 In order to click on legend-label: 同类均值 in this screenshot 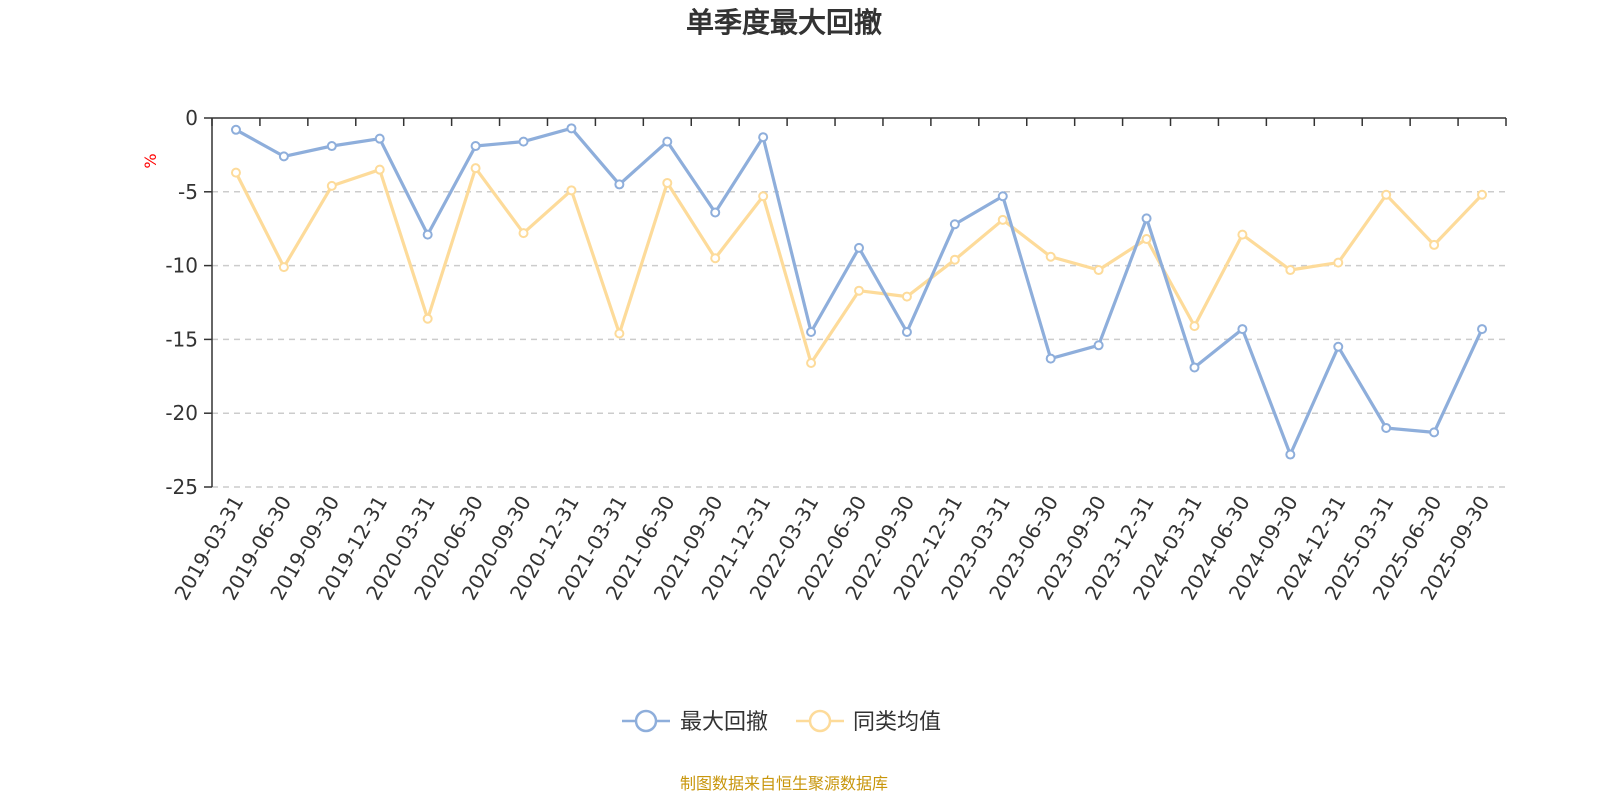, I will do `click(897, 722)`.